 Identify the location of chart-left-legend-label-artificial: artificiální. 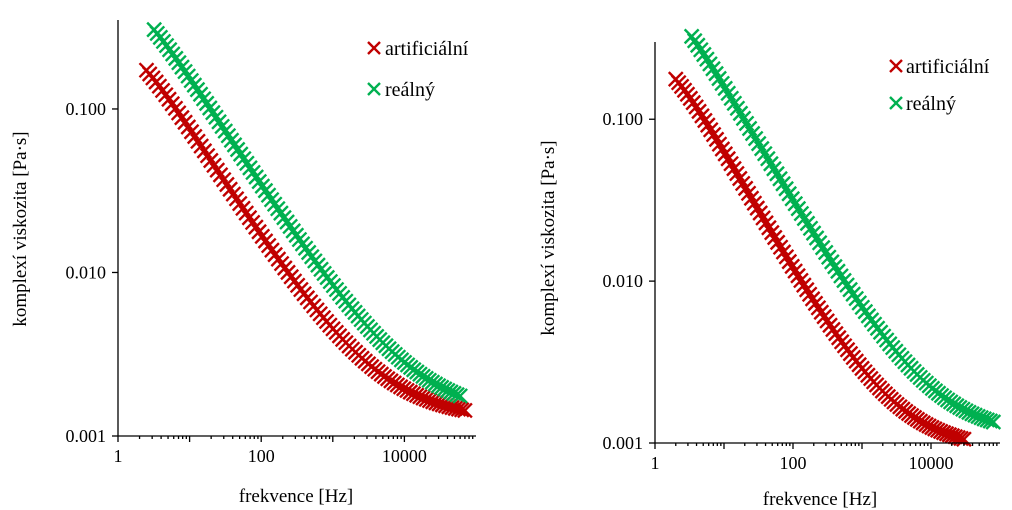
(427, 49).